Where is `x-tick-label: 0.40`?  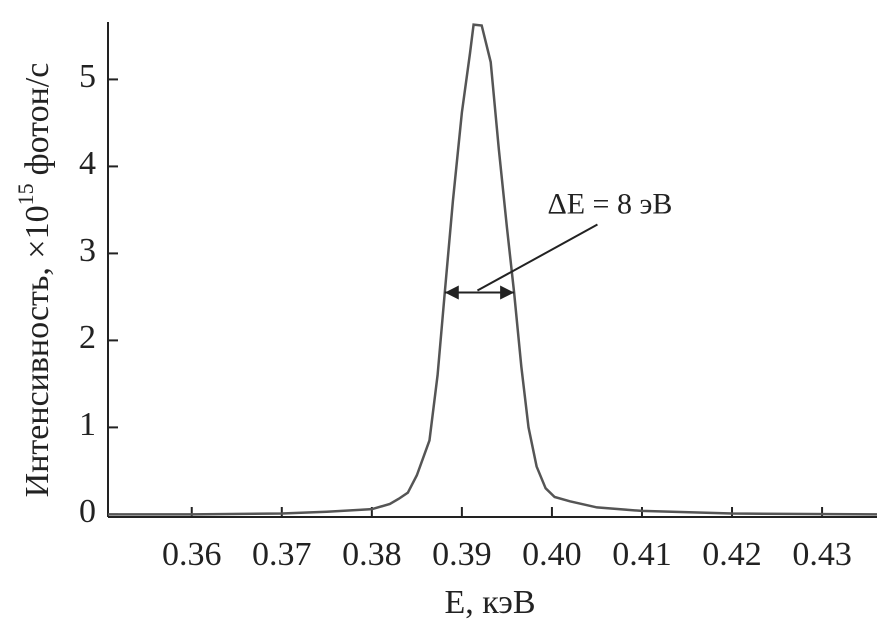
x-tick-label: 0.40 is located at coordinates (552, 554).